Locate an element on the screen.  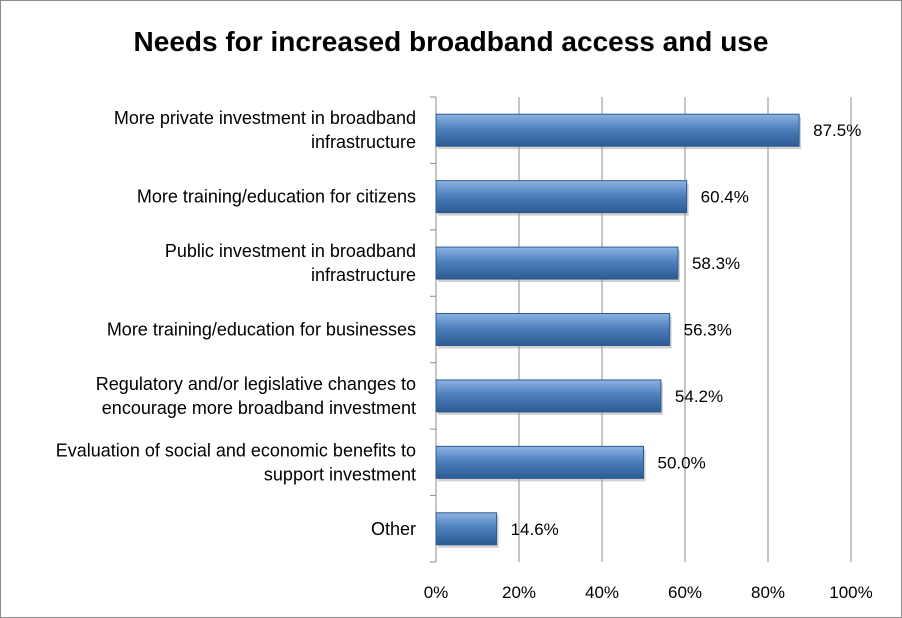
x-tick-label: 0% is located at coordinates (436, 592).